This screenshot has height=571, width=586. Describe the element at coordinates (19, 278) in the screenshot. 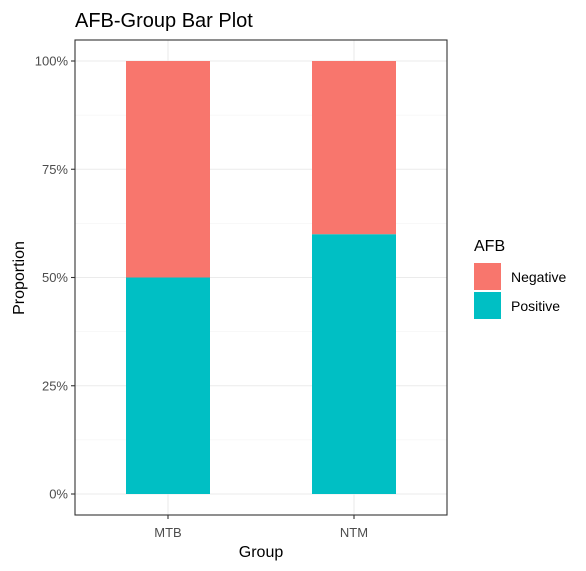

I see `y-axis-title: Proportion` at that location.